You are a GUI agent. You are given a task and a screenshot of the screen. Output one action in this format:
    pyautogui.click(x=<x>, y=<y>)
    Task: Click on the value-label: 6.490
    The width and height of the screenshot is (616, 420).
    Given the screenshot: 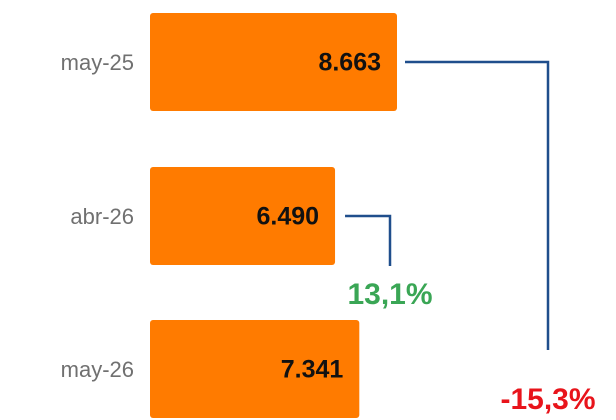 What is the action you would take?
    pyautogui.click(x=287, y=217)
    